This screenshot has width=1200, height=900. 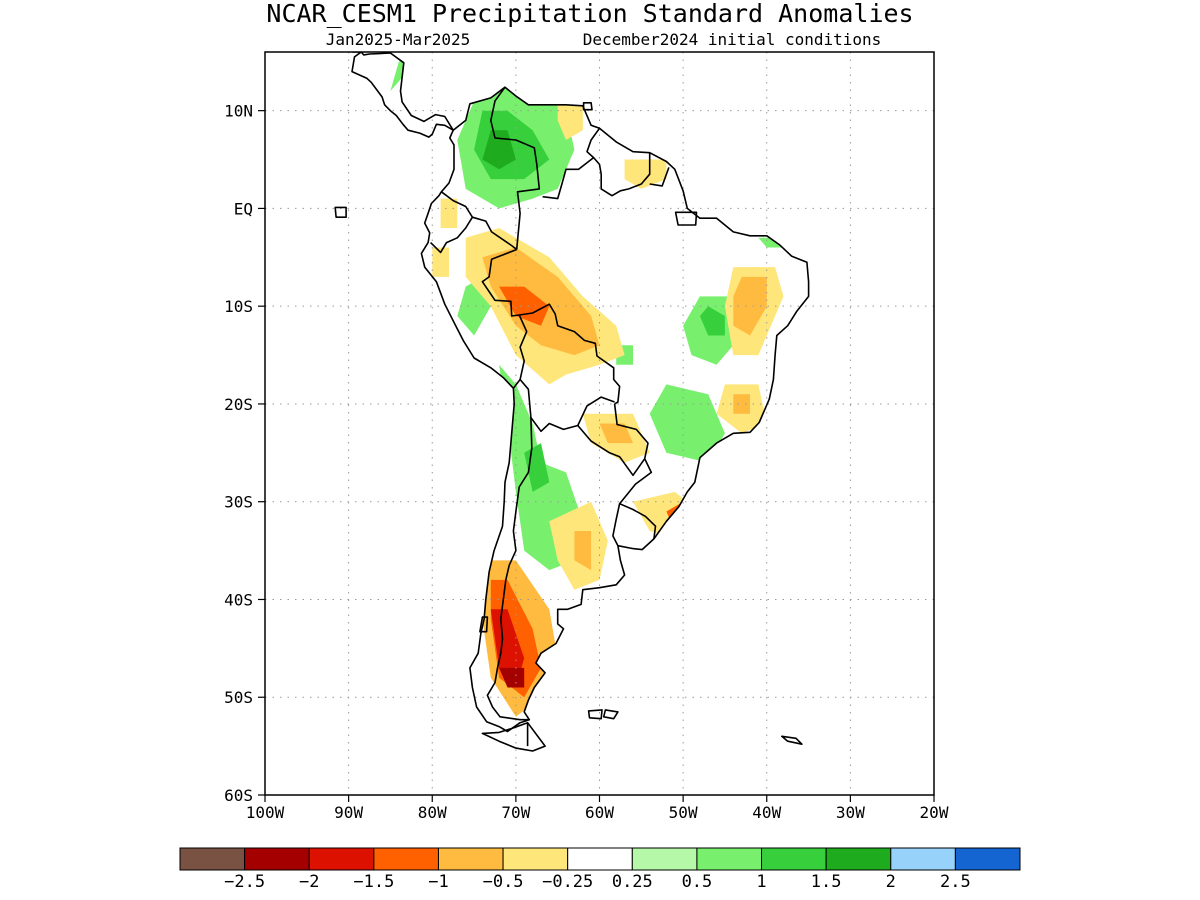 I want to click on lon-tick-label: 30W, so click(x=850, y=812).